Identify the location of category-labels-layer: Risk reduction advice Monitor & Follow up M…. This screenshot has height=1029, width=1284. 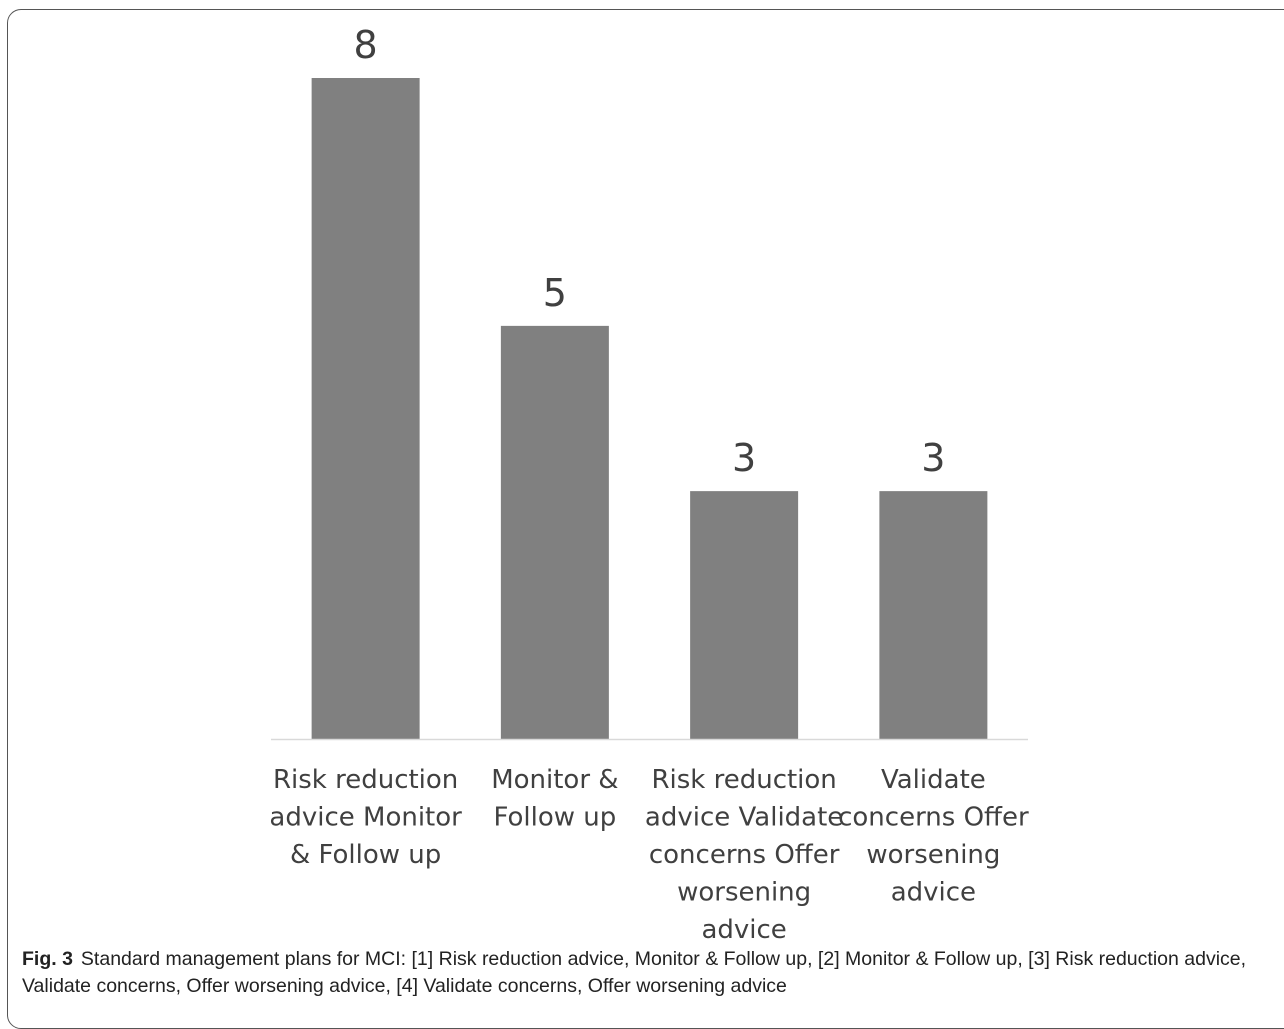
(649, 852).